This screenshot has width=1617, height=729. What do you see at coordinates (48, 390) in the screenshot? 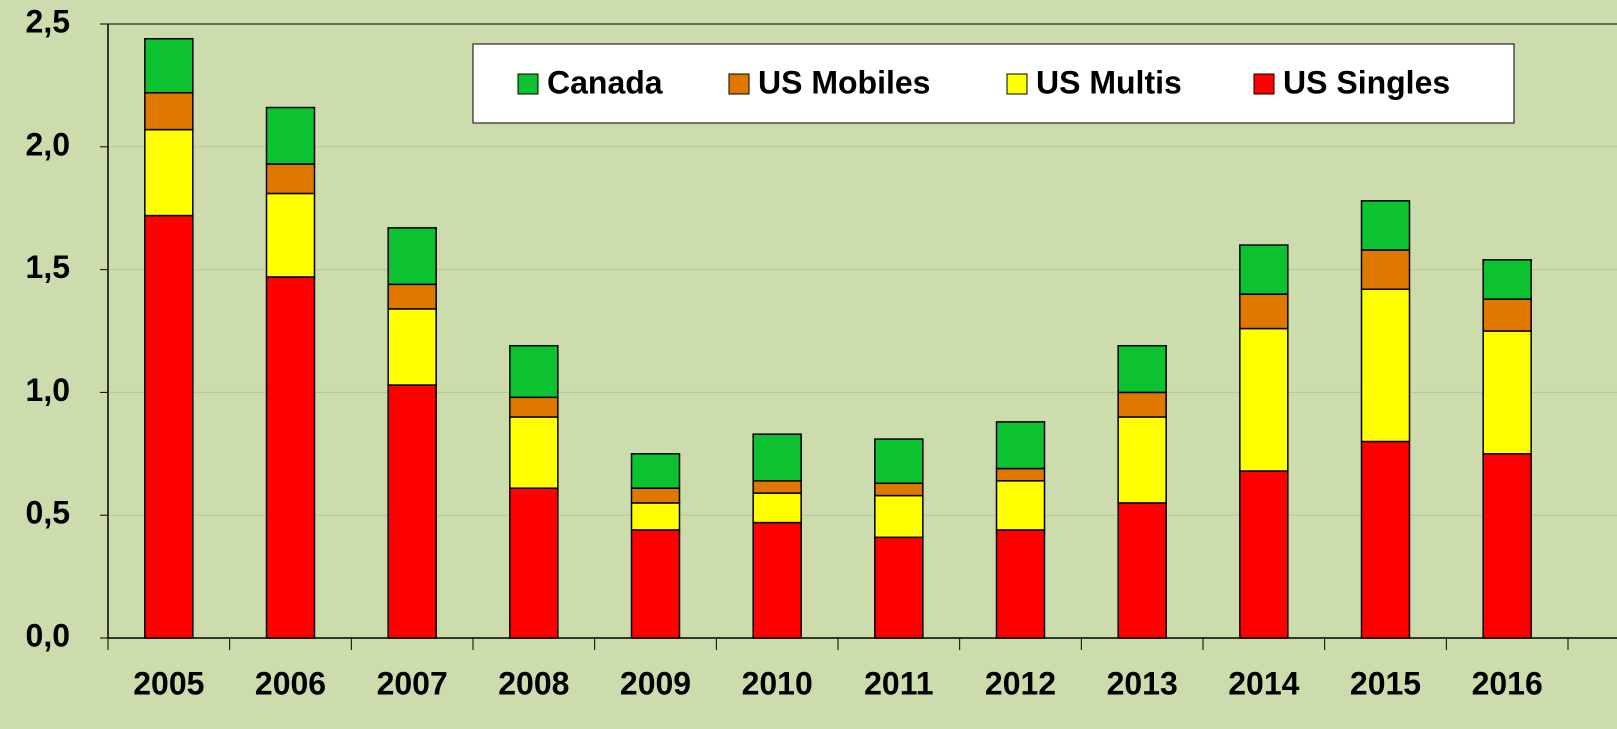
I see `y-tick-label: 1,0` at bounding box center [48, 390].